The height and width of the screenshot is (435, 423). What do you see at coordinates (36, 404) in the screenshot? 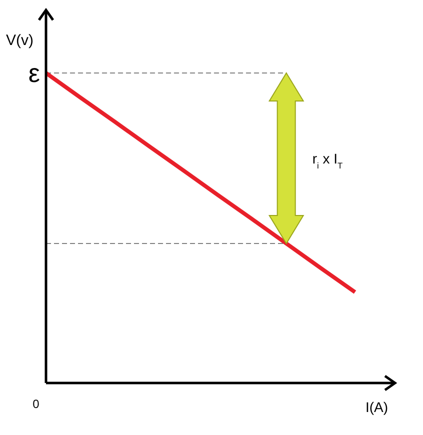
I see `text: 0` at bounding box center [36, 404].